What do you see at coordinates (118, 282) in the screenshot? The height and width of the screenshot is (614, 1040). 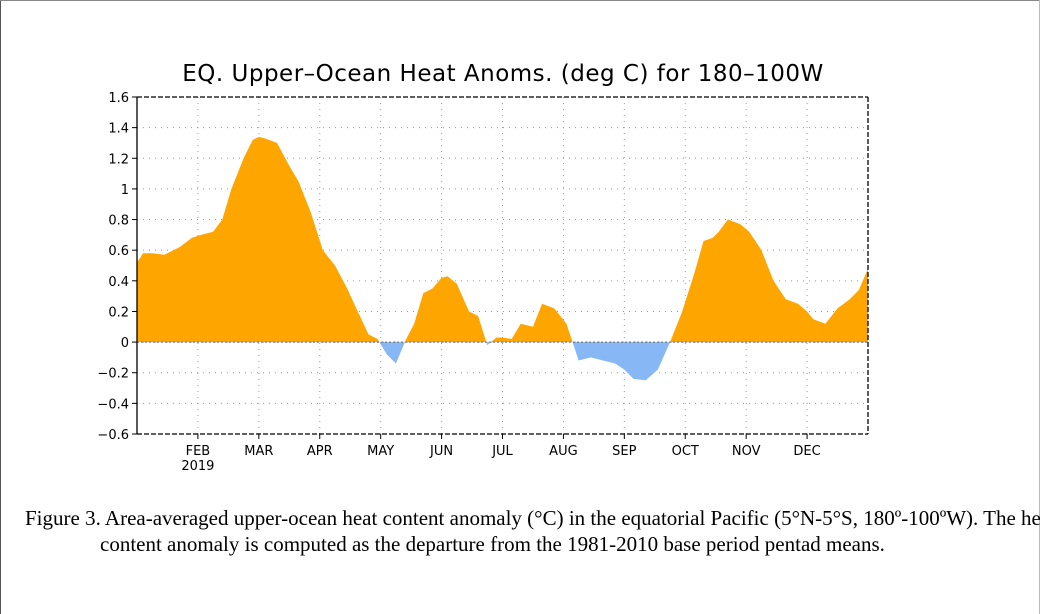 I see `y-tick-label: 0.4` at bounding box center [118, 282].